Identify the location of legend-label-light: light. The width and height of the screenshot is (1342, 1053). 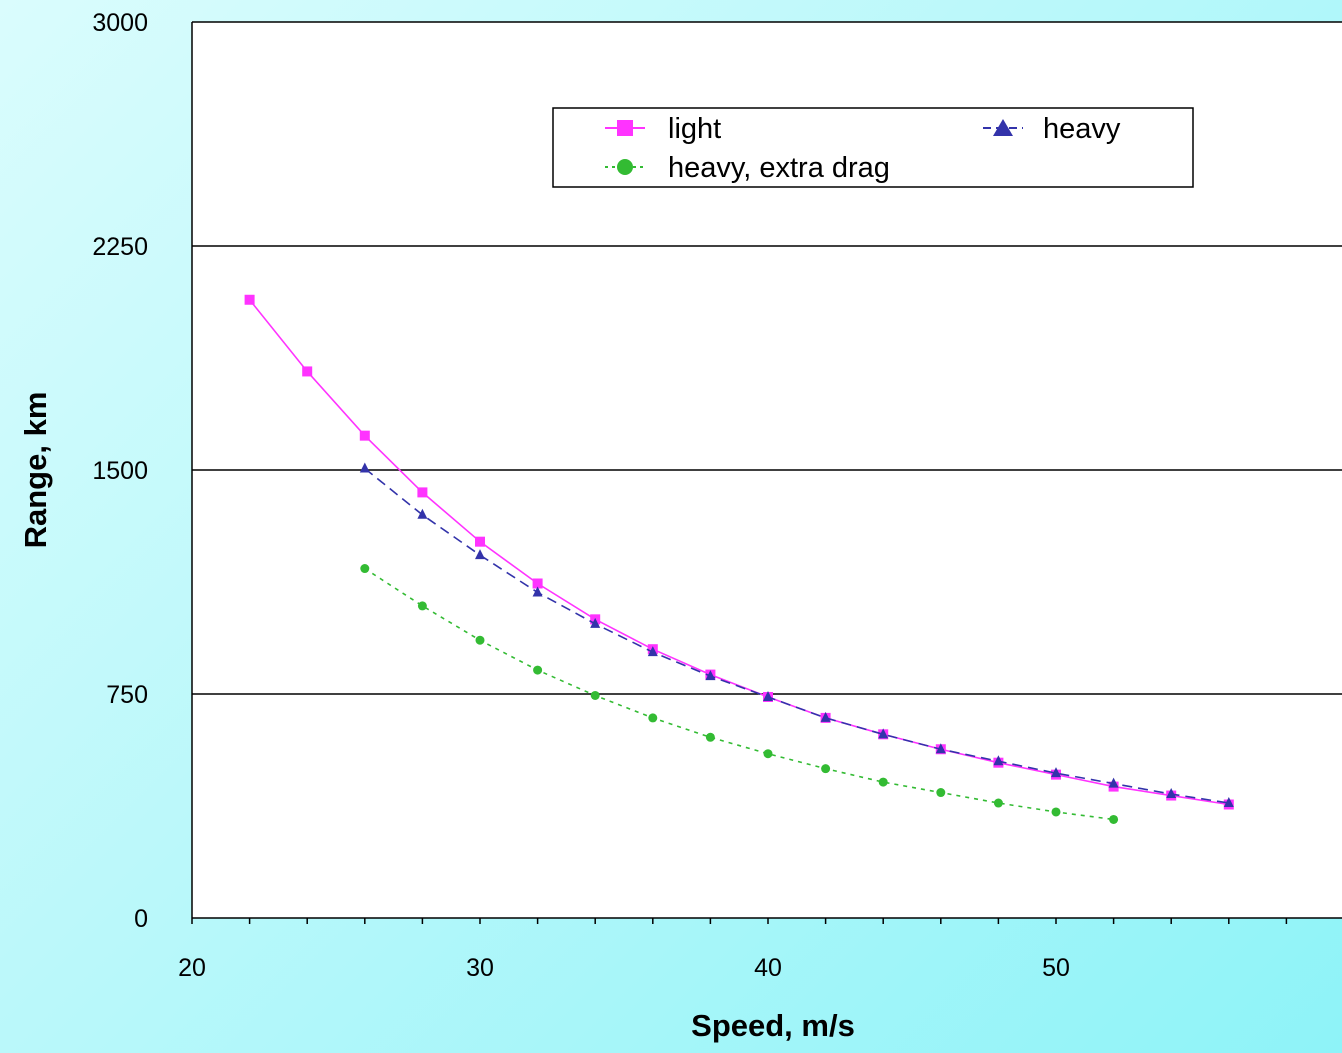
(694, 129).